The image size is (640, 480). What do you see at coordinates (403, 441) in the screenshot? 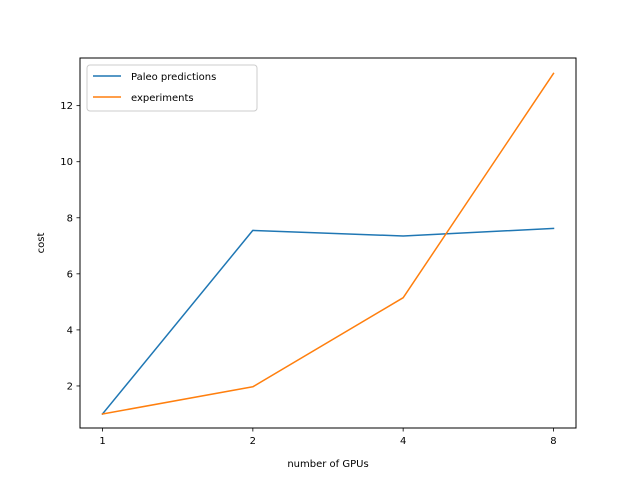
I see `x-tick-label: 4` at bounding box center [403, 441].